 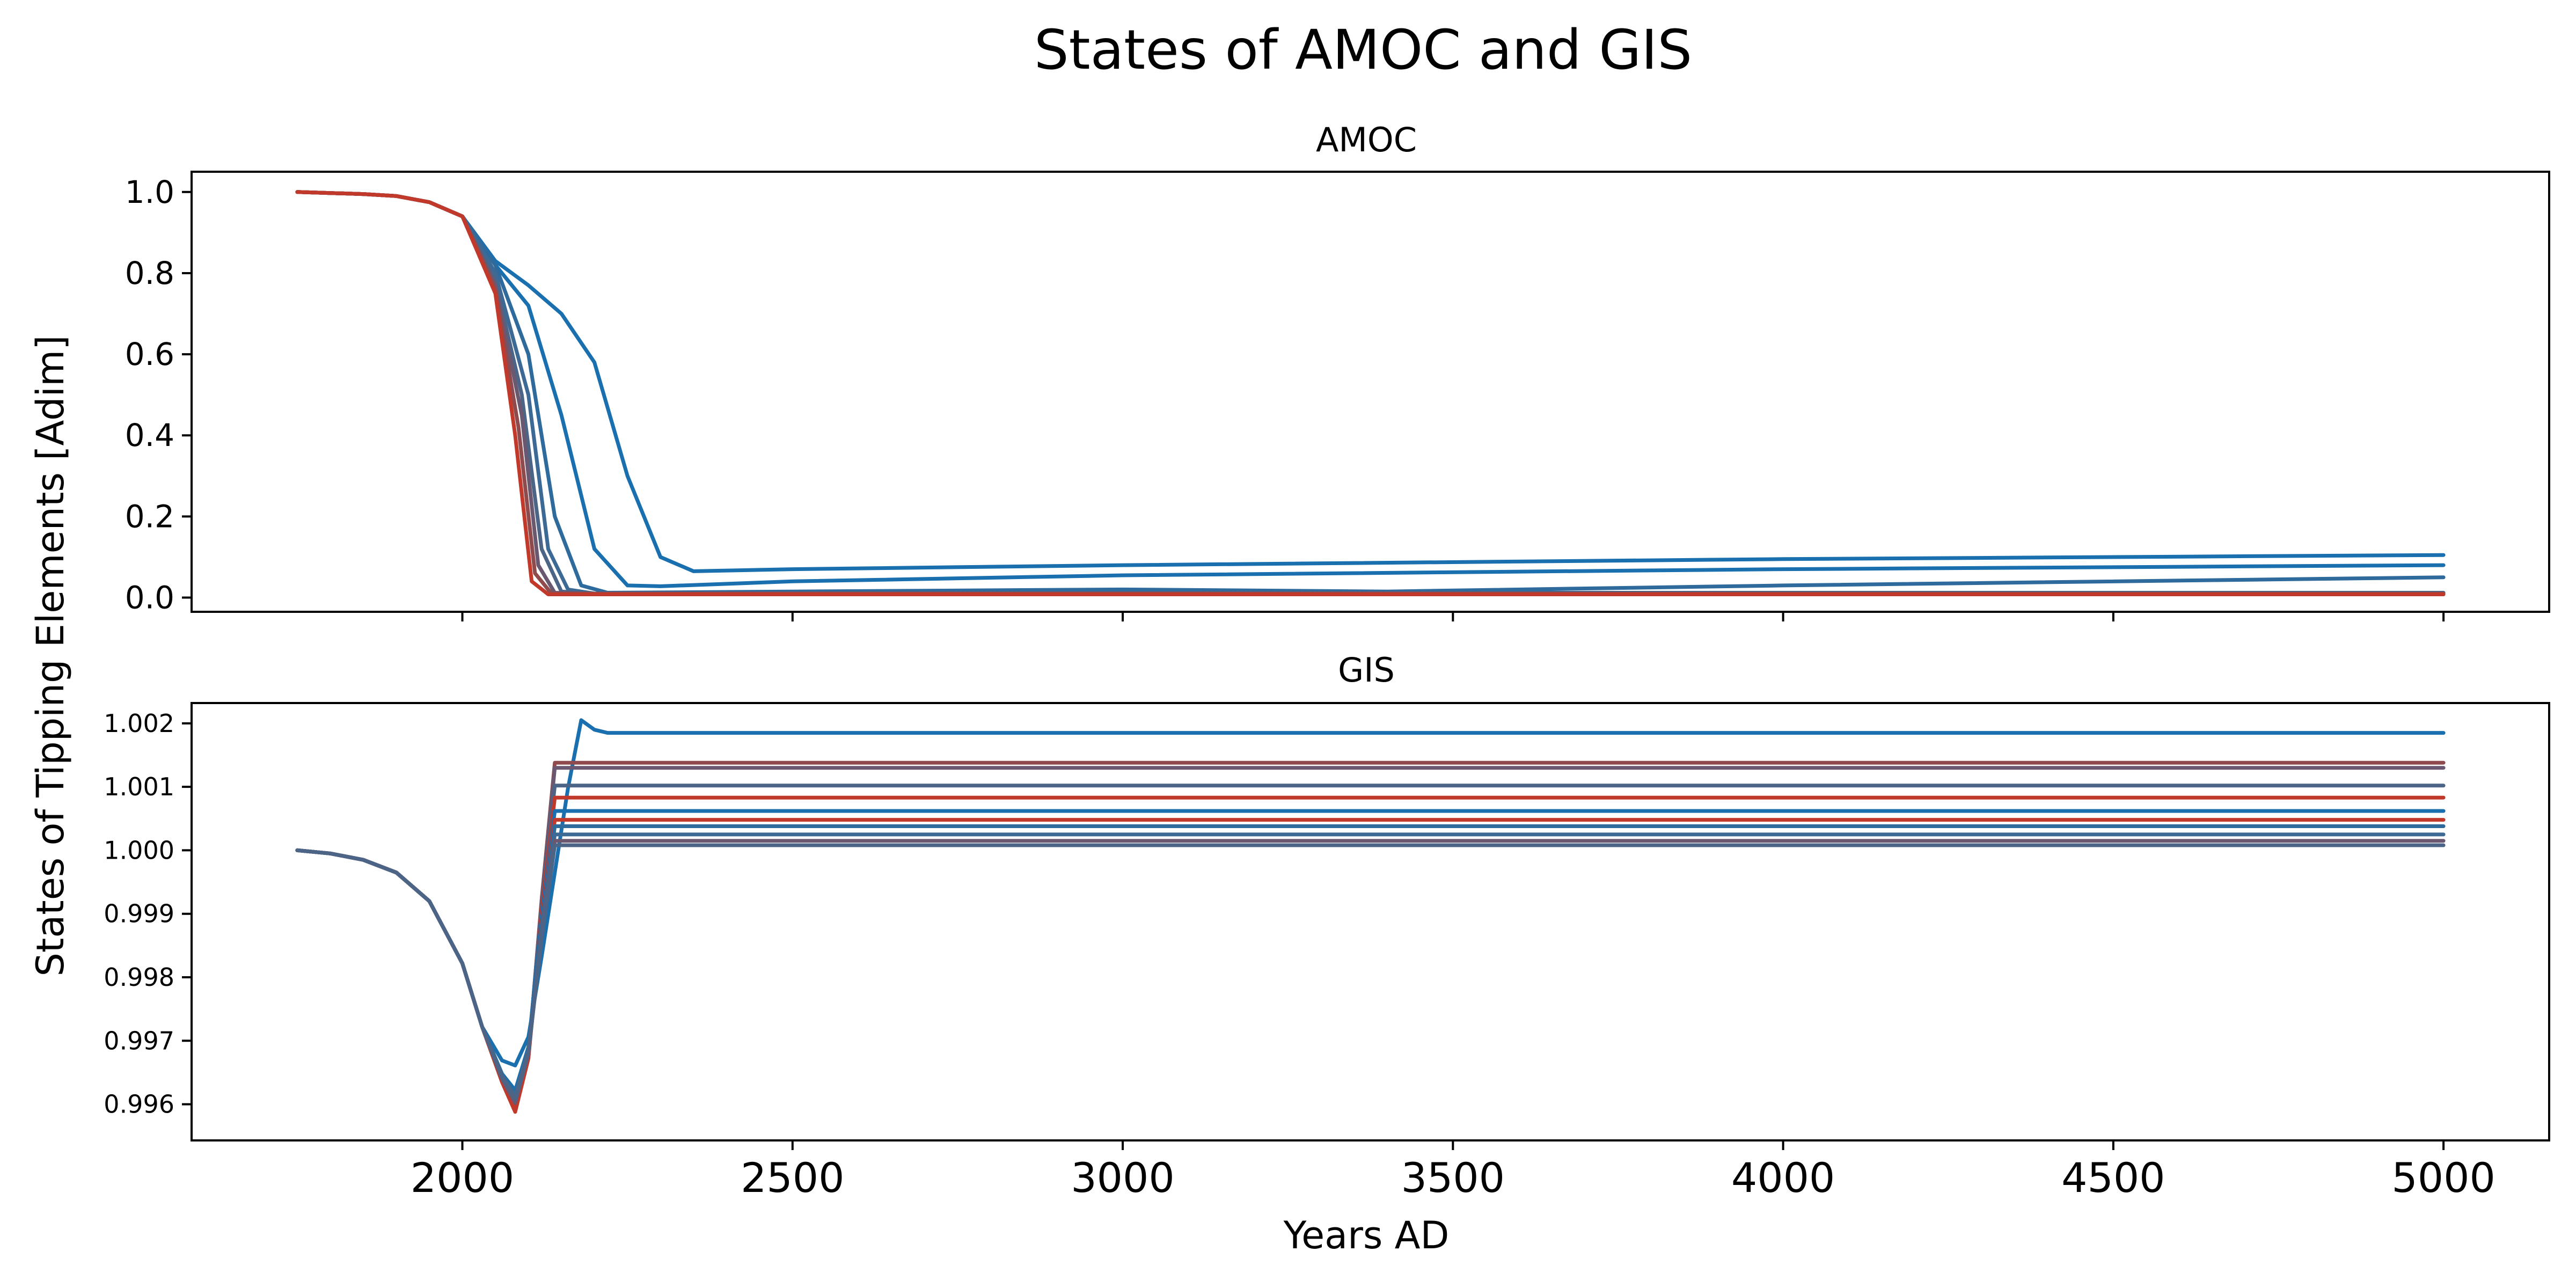 I want to click on gis-y-ticks: 0.996 0.997 0.998 0.999 1.000 1.001 1.002, so click(x=148, y=914).